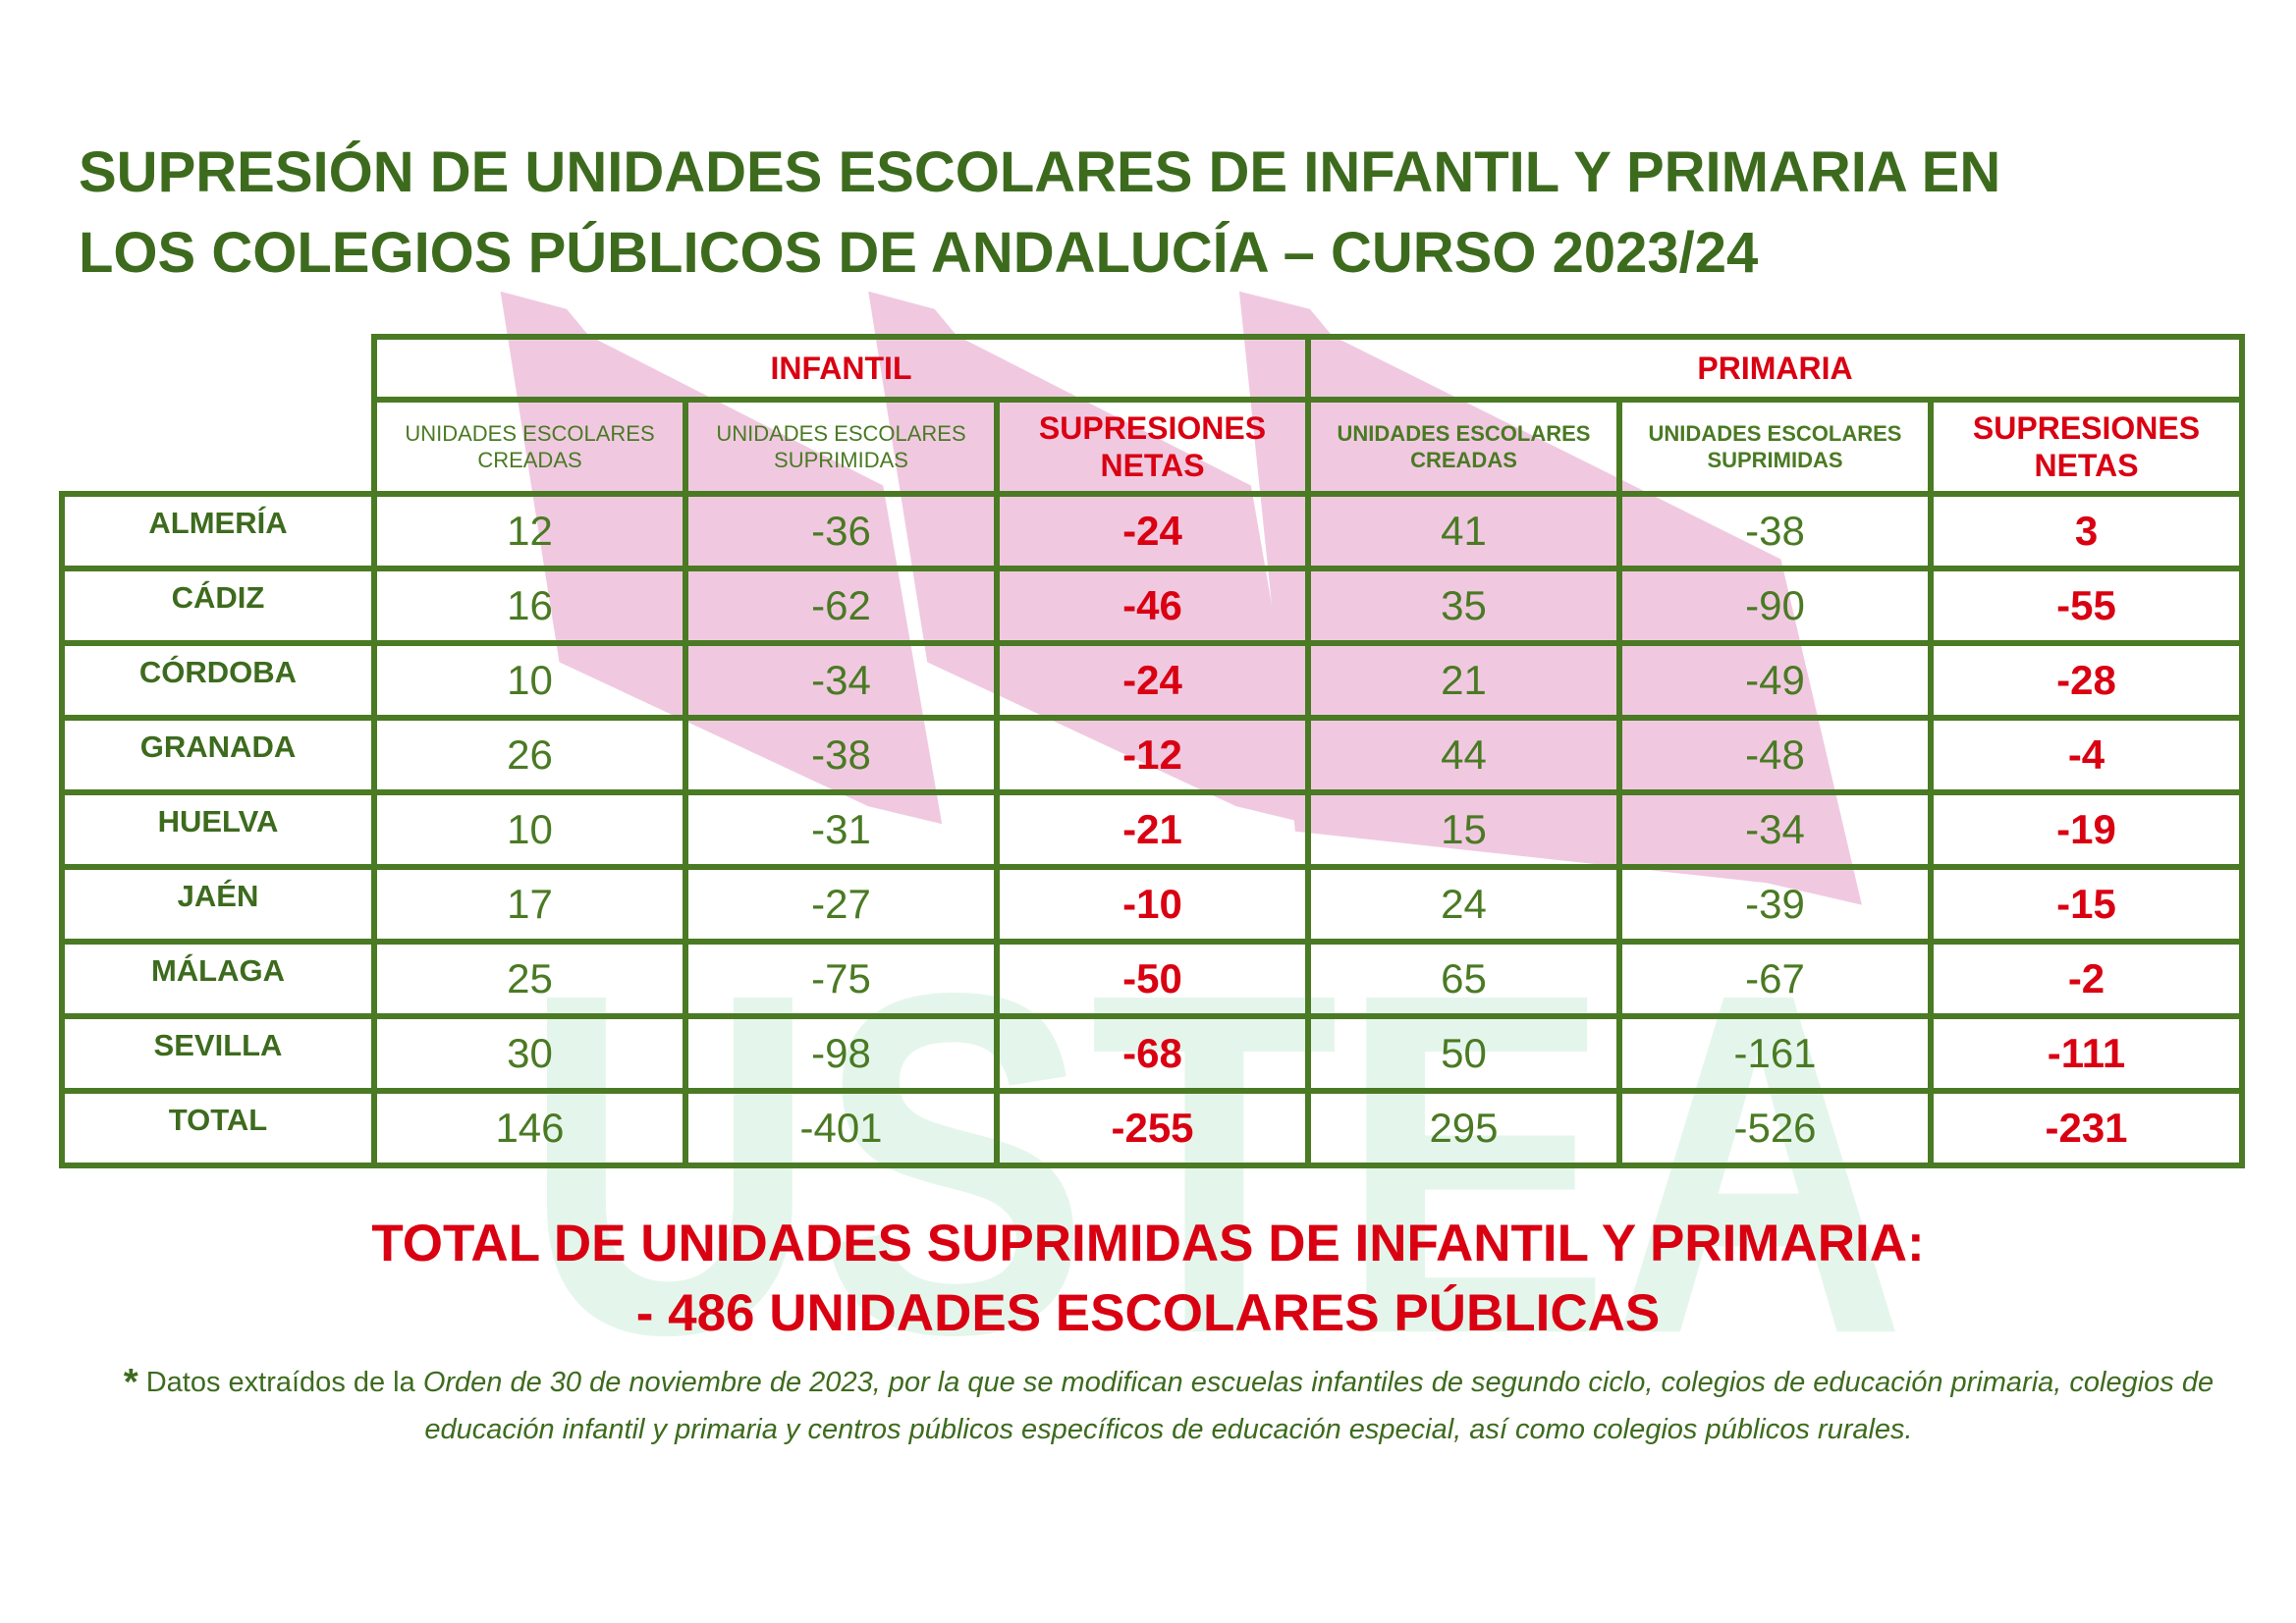 The width and height of the screenshot is (2296, 1623). I want to click on total-row: TOTAL 146 -401 -255 295 -526 -231, so click(1152, 1128).